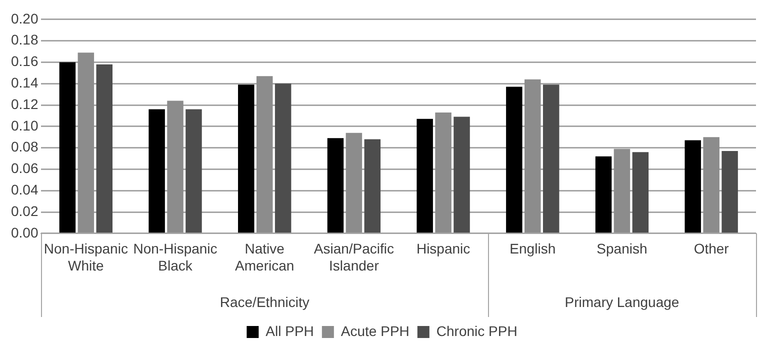 This screenshot has width=770, height=357. Describe the element at coordinates (175, 257) in the screenshot. I see `x-tick-label: Non-Hispanic Black` at that location.